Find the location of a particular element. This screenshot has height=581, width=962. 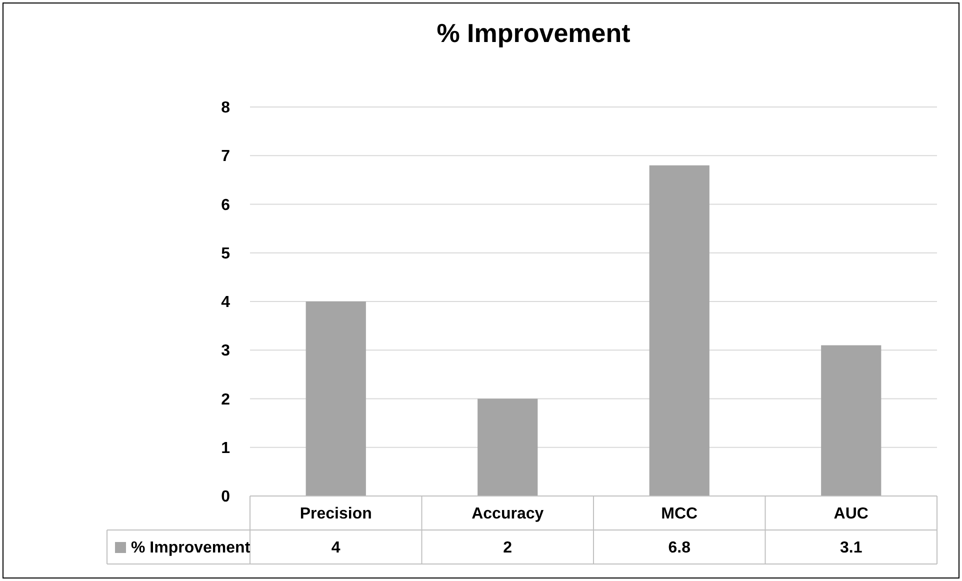

chart-title: % Improvement is located at coordinates (533, 33).